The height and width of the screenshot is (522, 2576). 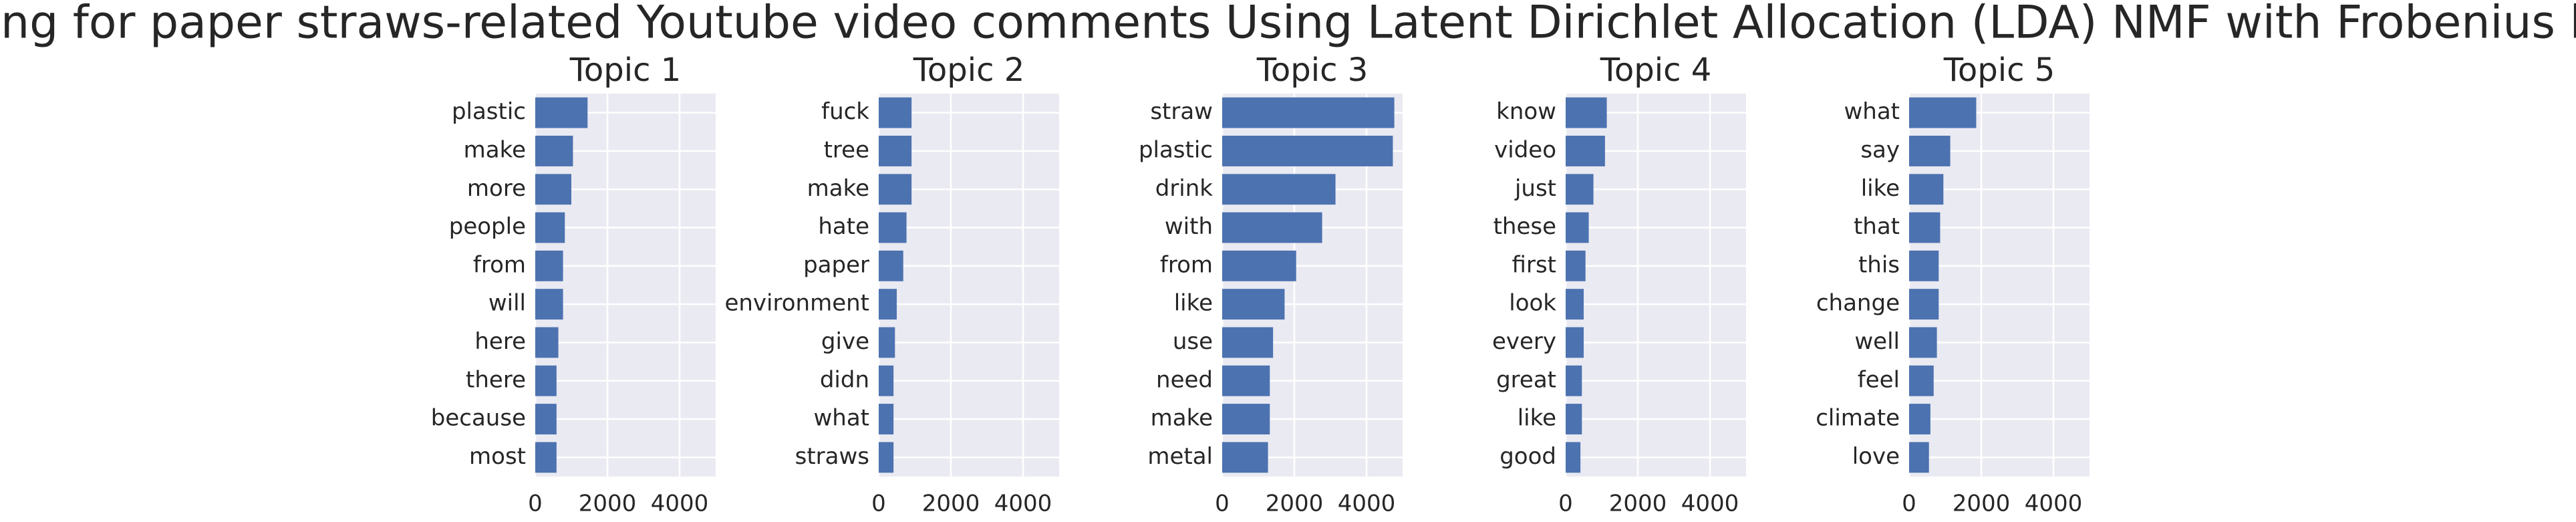 What do you see at coordinates (846, 150) in the screenshot?
I see `y-tick-label: tree` at bounding box center [846, 150].